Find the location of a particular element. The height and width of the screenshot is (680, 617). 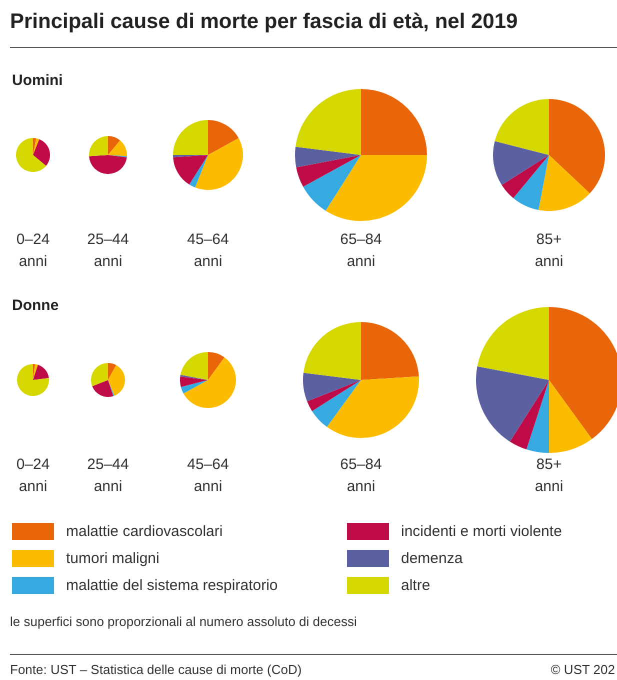

source-note: Fonte: UST – Statistica delle cause di morte (CoD) is located at coordinates (156, 669).